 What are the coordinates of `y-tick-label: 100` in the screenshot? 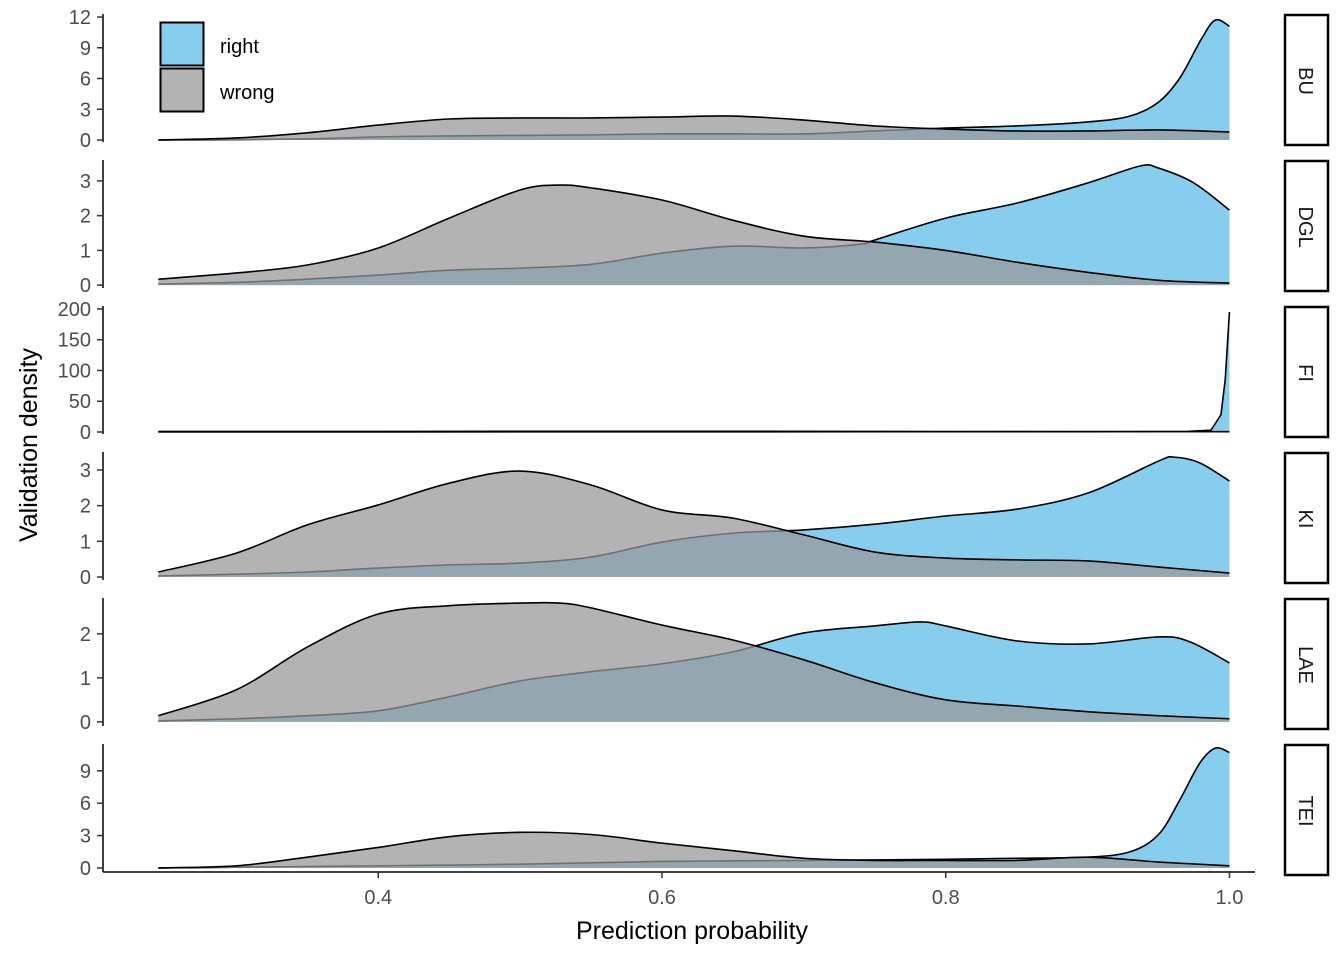 It's located at (74, 371).